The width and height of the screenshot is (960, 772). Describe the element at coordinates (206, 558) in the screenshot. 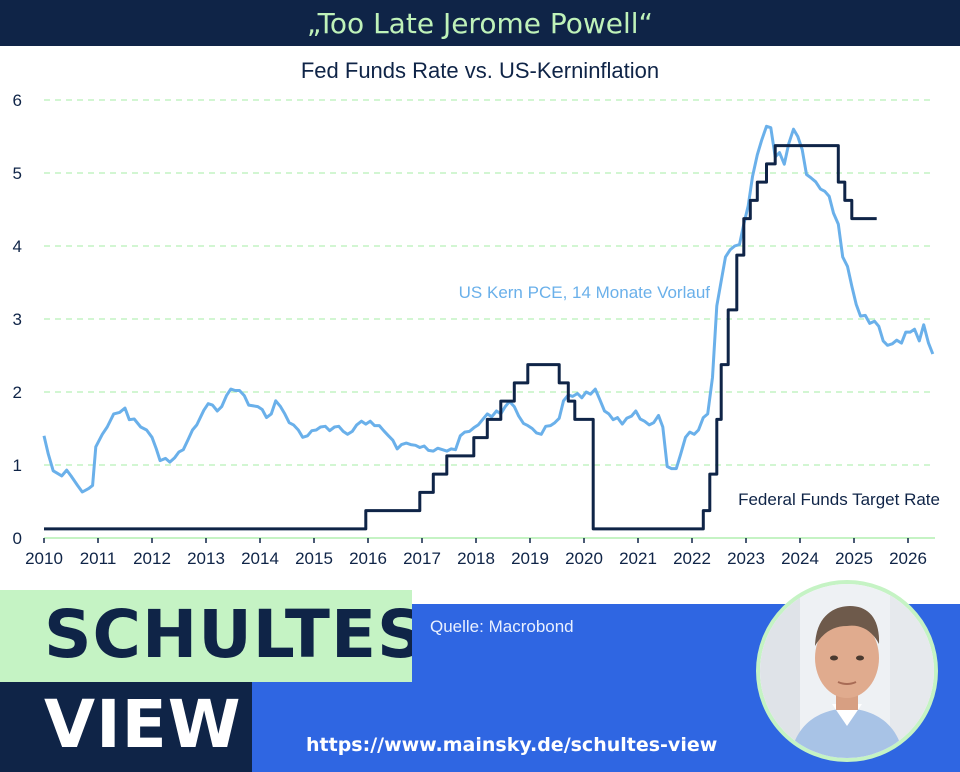

I see `x-tick-label: 2013` at that location.